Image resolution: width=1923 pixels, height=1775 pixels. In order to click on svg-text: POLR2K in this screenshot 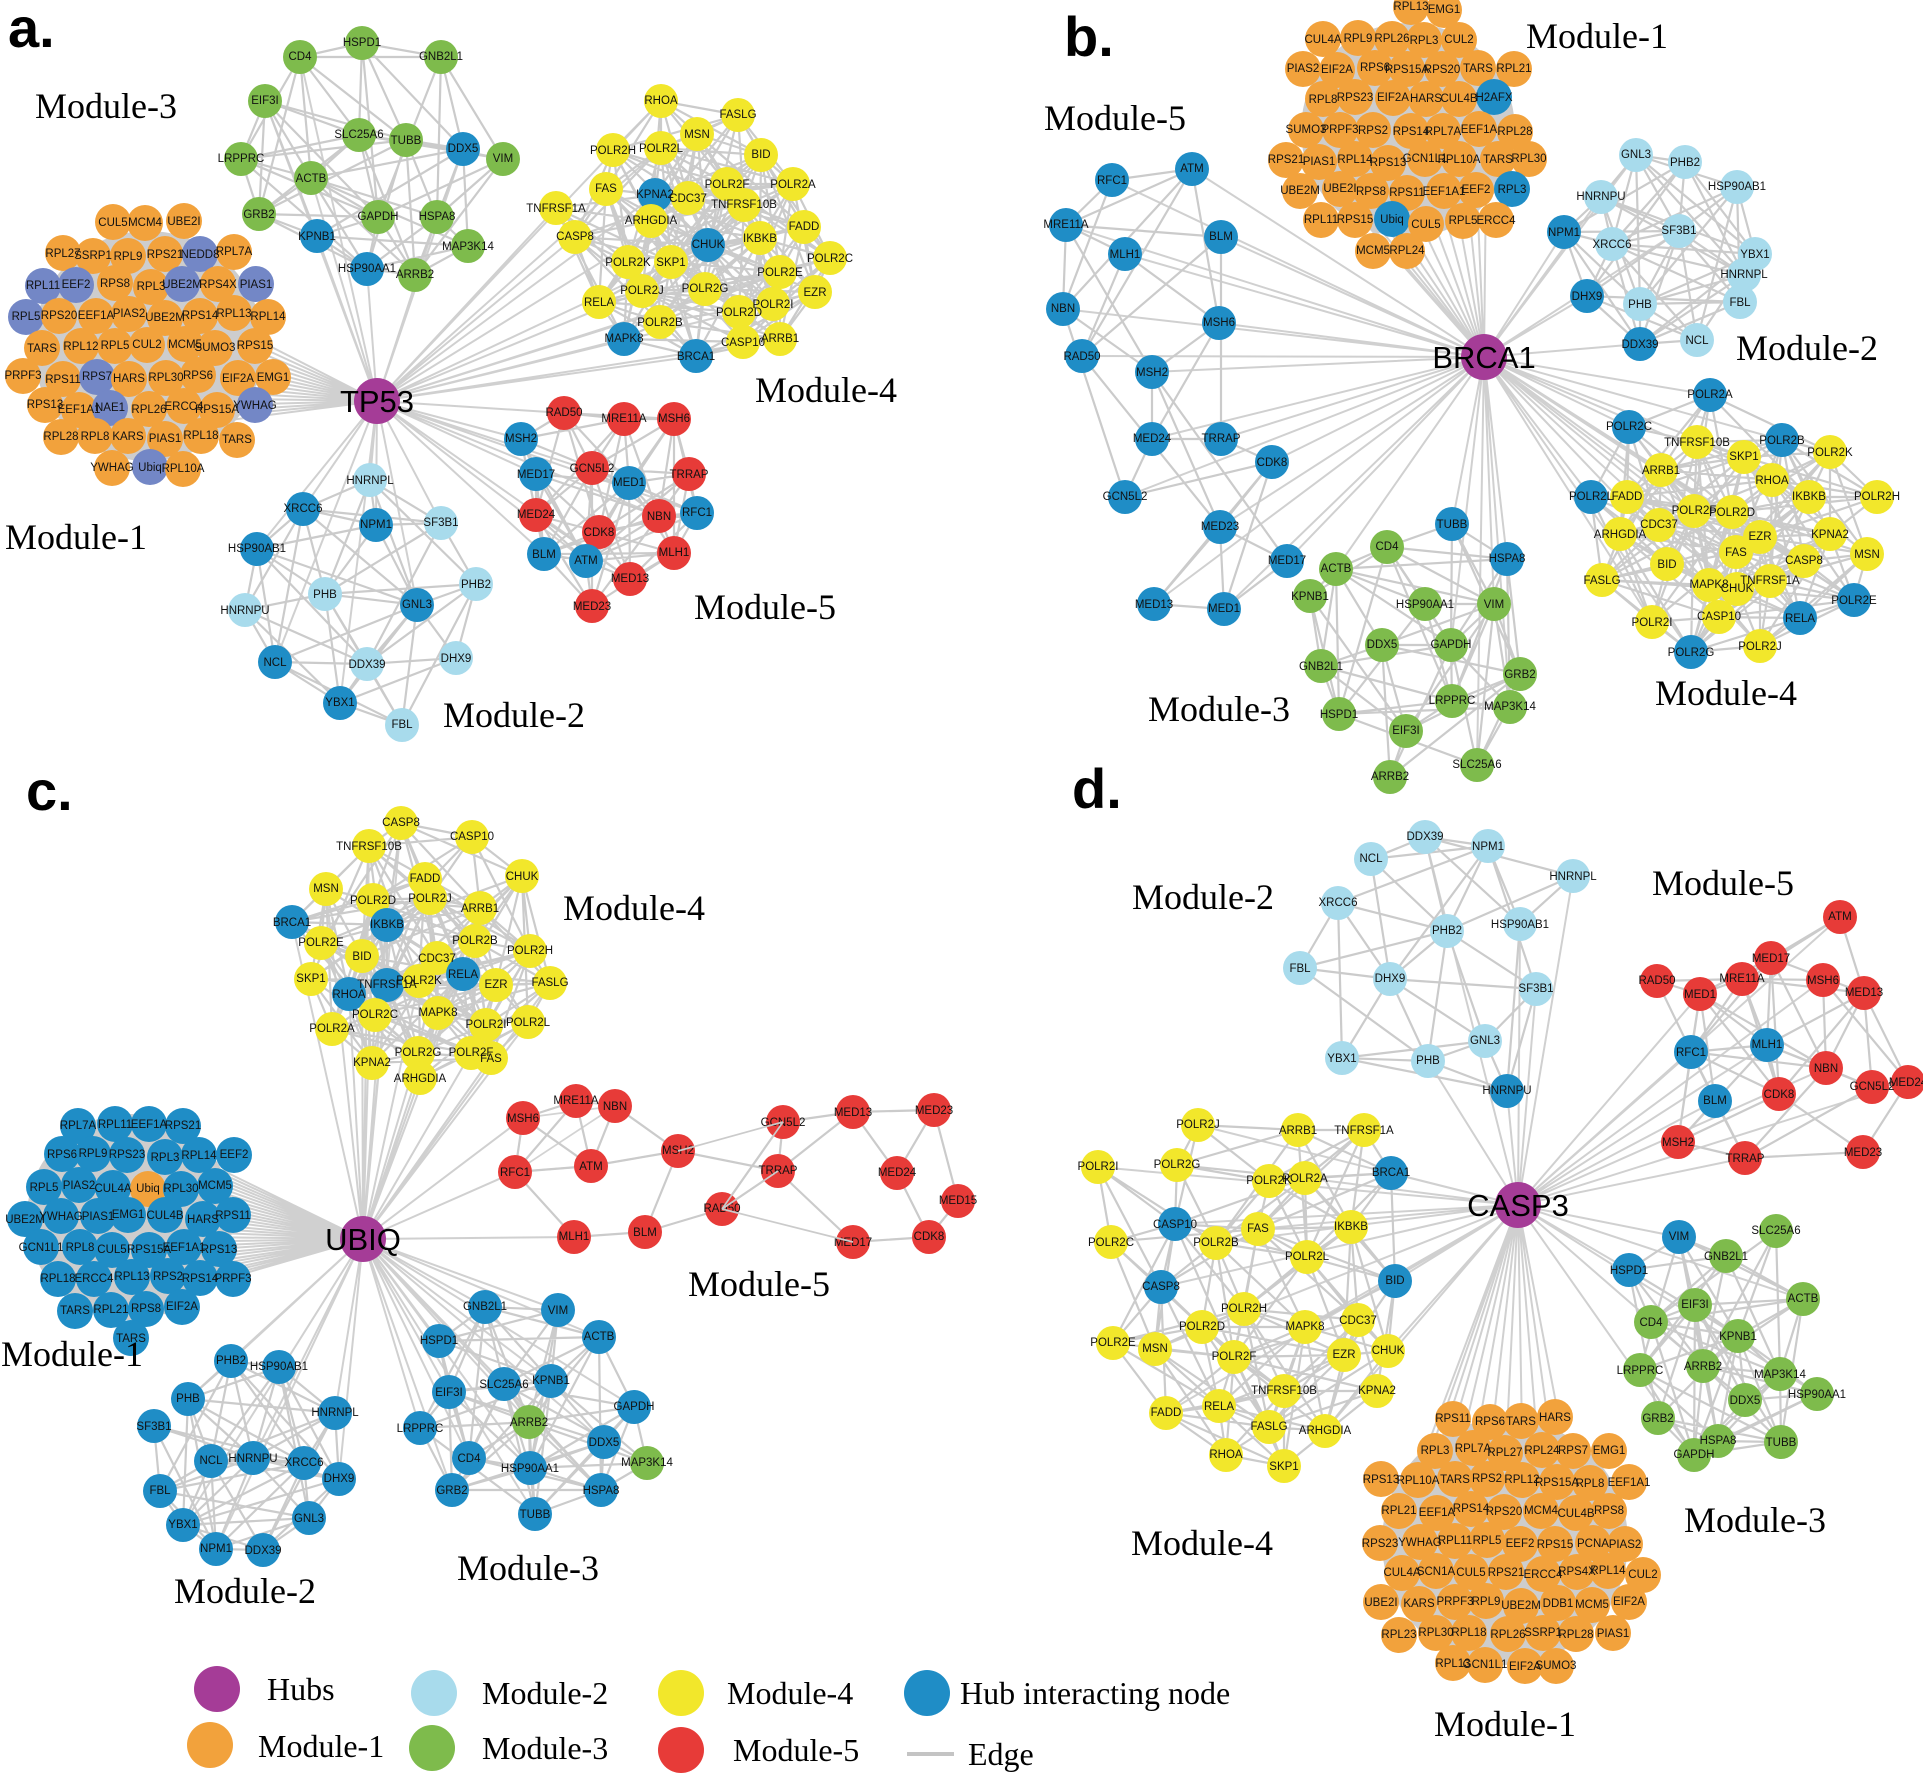, I will do `click(1269, 1181)`.